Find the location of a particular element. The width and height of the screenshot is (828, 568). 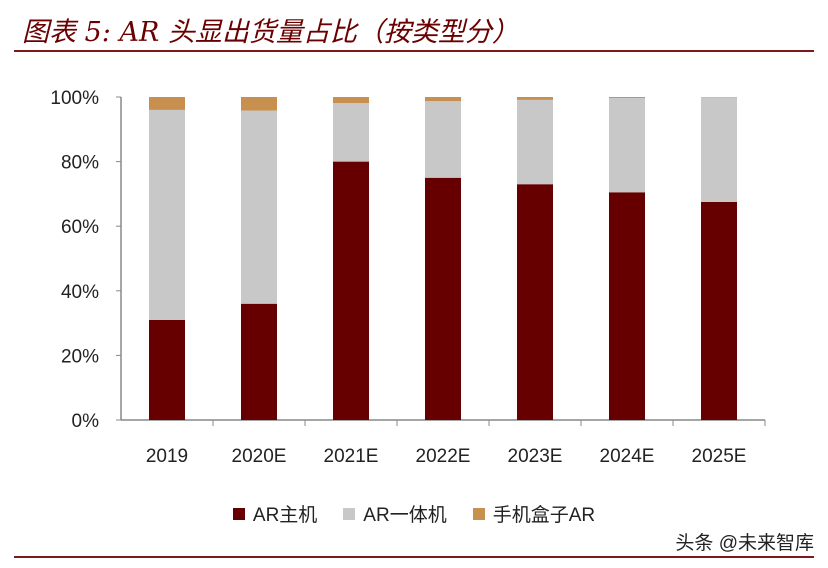

y-tick-label: 40% is located at coordinates (80, 292).